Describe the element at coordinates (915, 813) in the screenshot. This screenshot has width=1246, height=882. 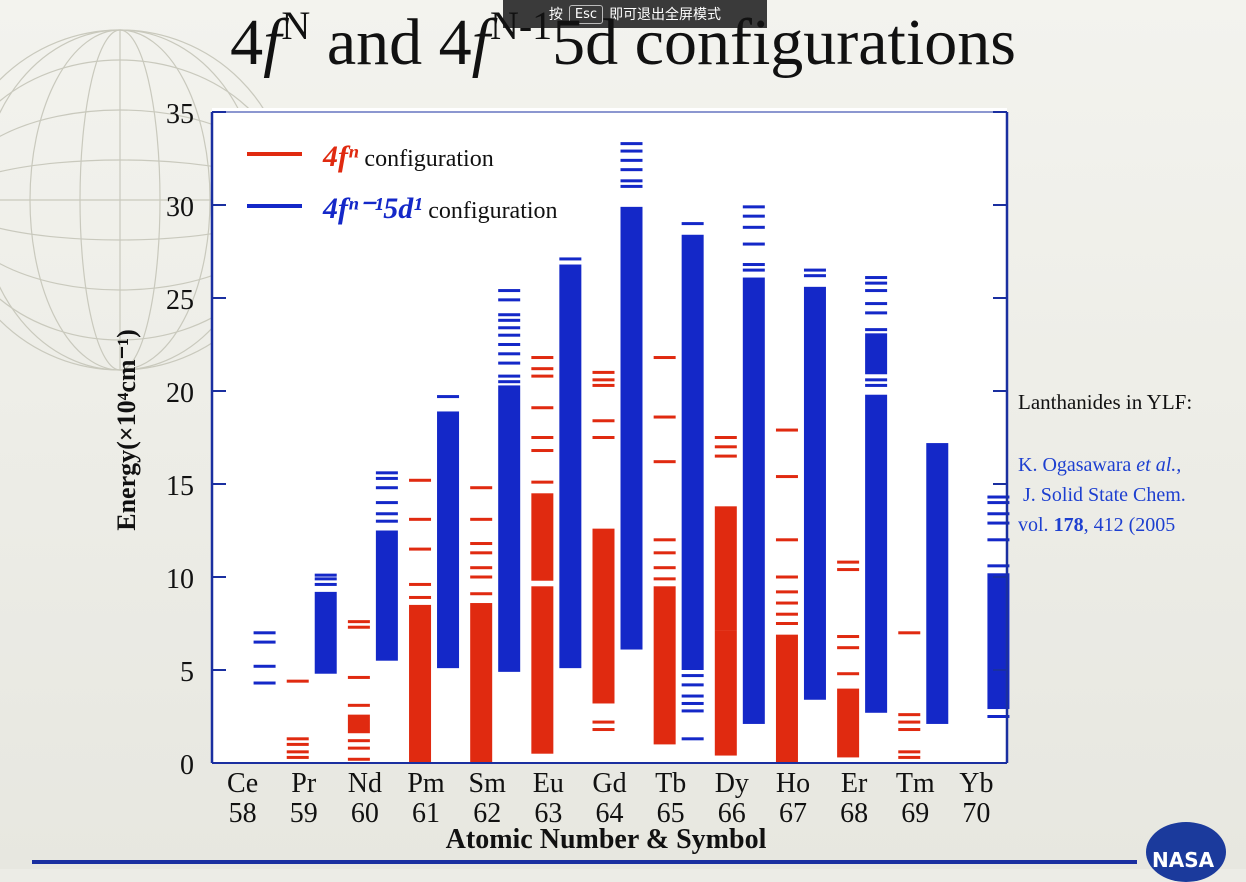
I see `x-tick-number: 69` at that location.